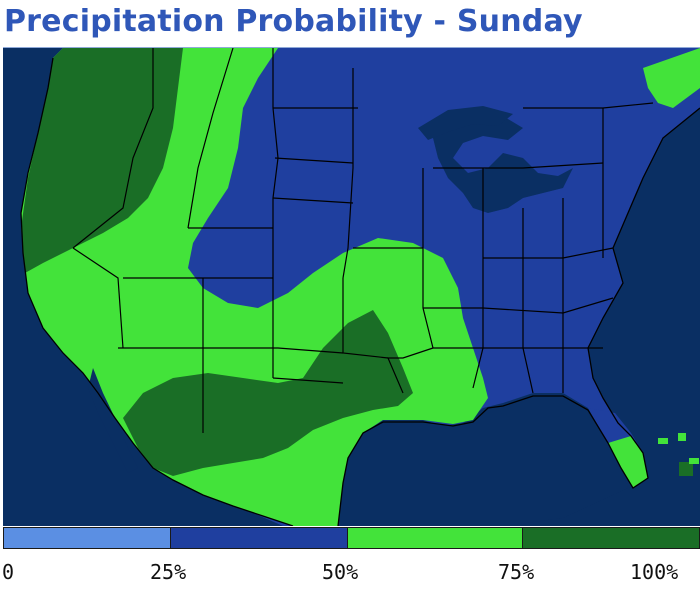 Image resolution: width=700 pixels, height=600 pixels. Describe the element at coordinates (102, 160) in the screenshot. I see `zone-75-100-northwest` at that location.